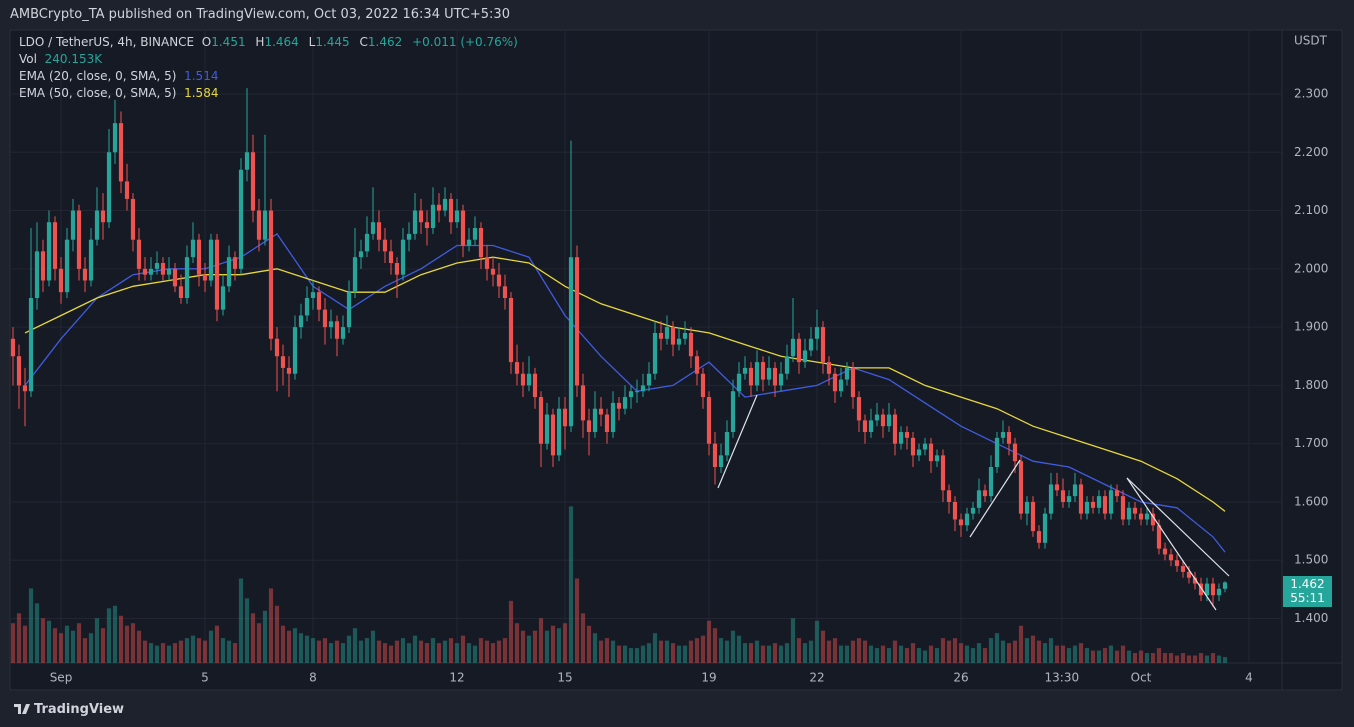 This screenshot has width=1354, height=727. I want to click on y-tick-label: 1.700, so click(1311, 443).